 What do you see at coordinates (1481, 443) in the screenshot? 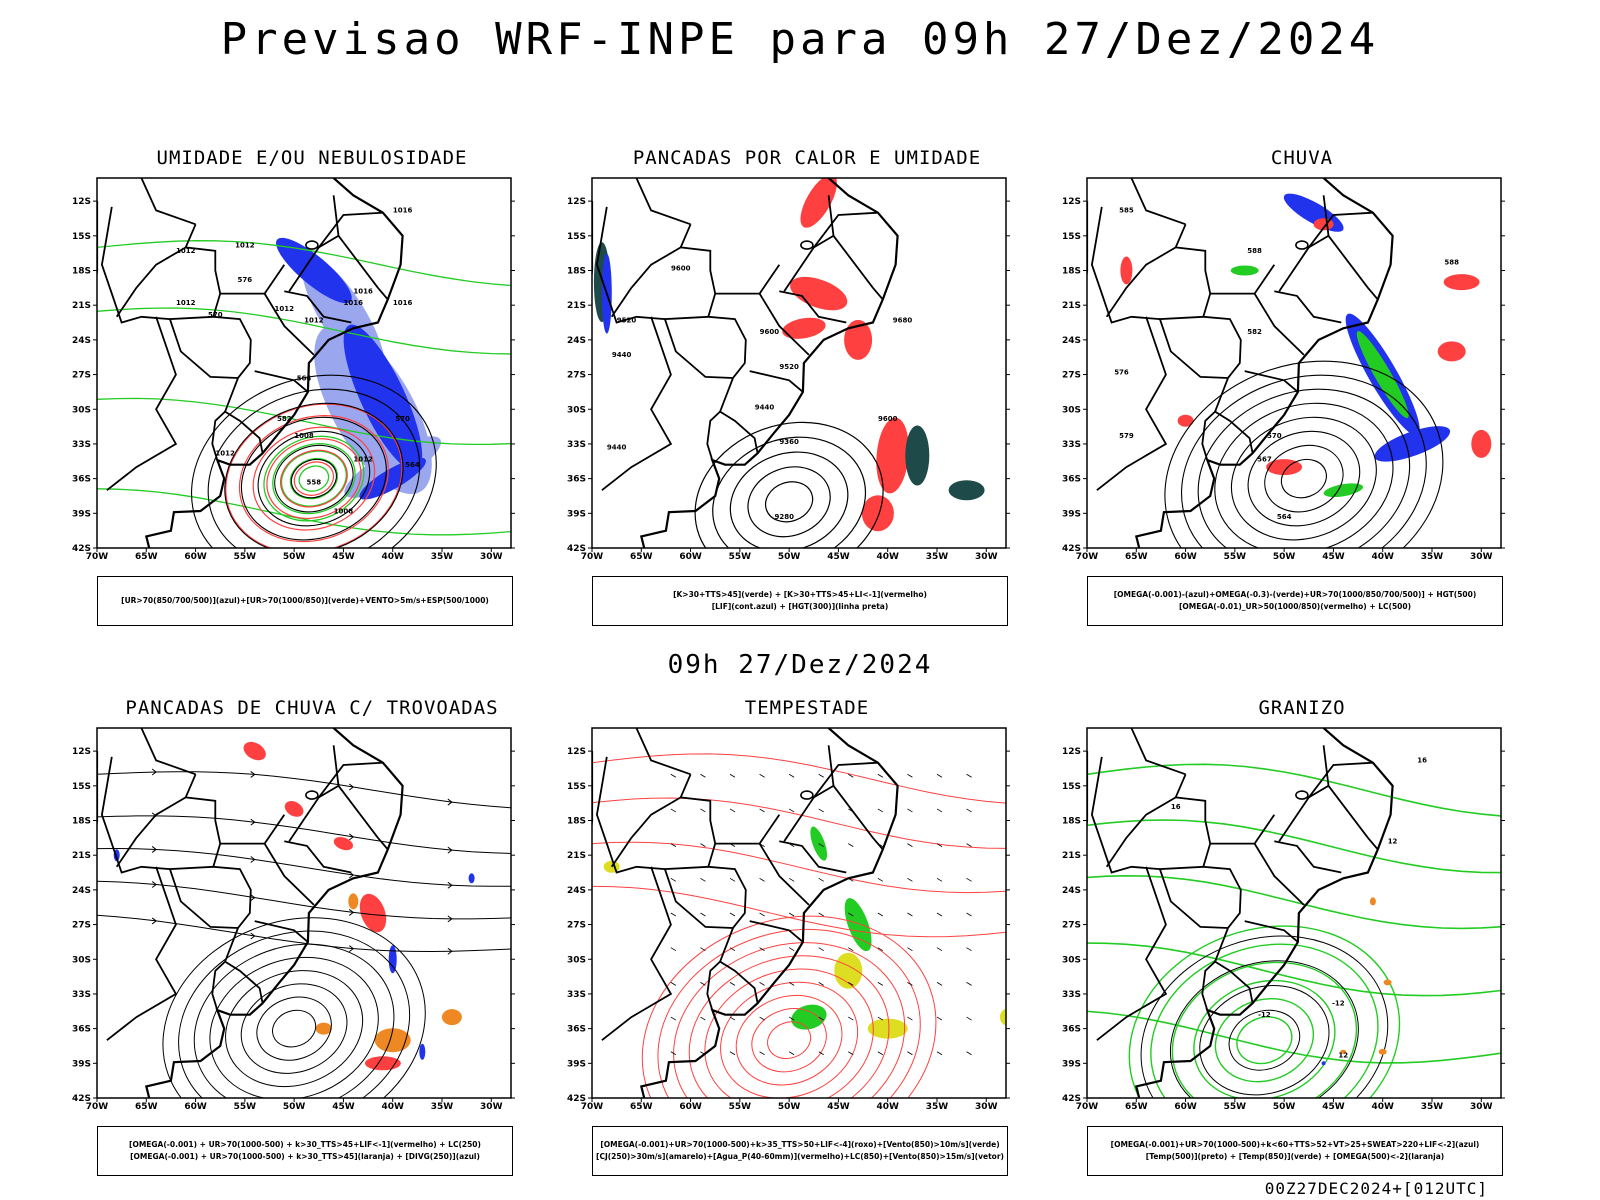
I see `rain-red` at bounding box center [1481, 443].